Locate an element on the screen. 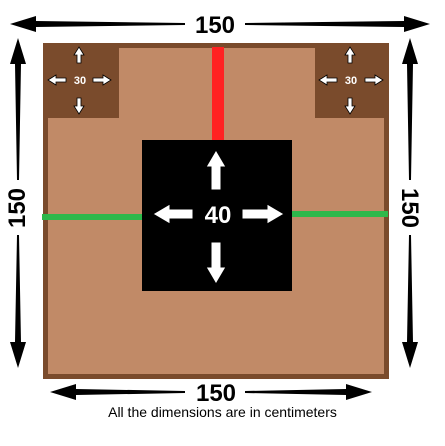 This screenshot has width=445, height=446. corner-left-label: 30 is located at coordinates (80, 81).